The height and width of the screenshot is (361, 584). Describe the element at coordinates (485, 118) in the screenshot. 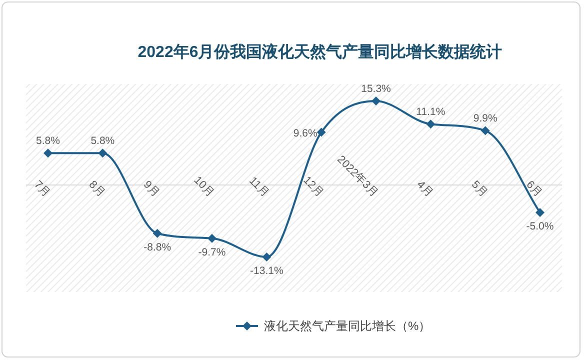

I see `data-label: 9.9%` at that location.